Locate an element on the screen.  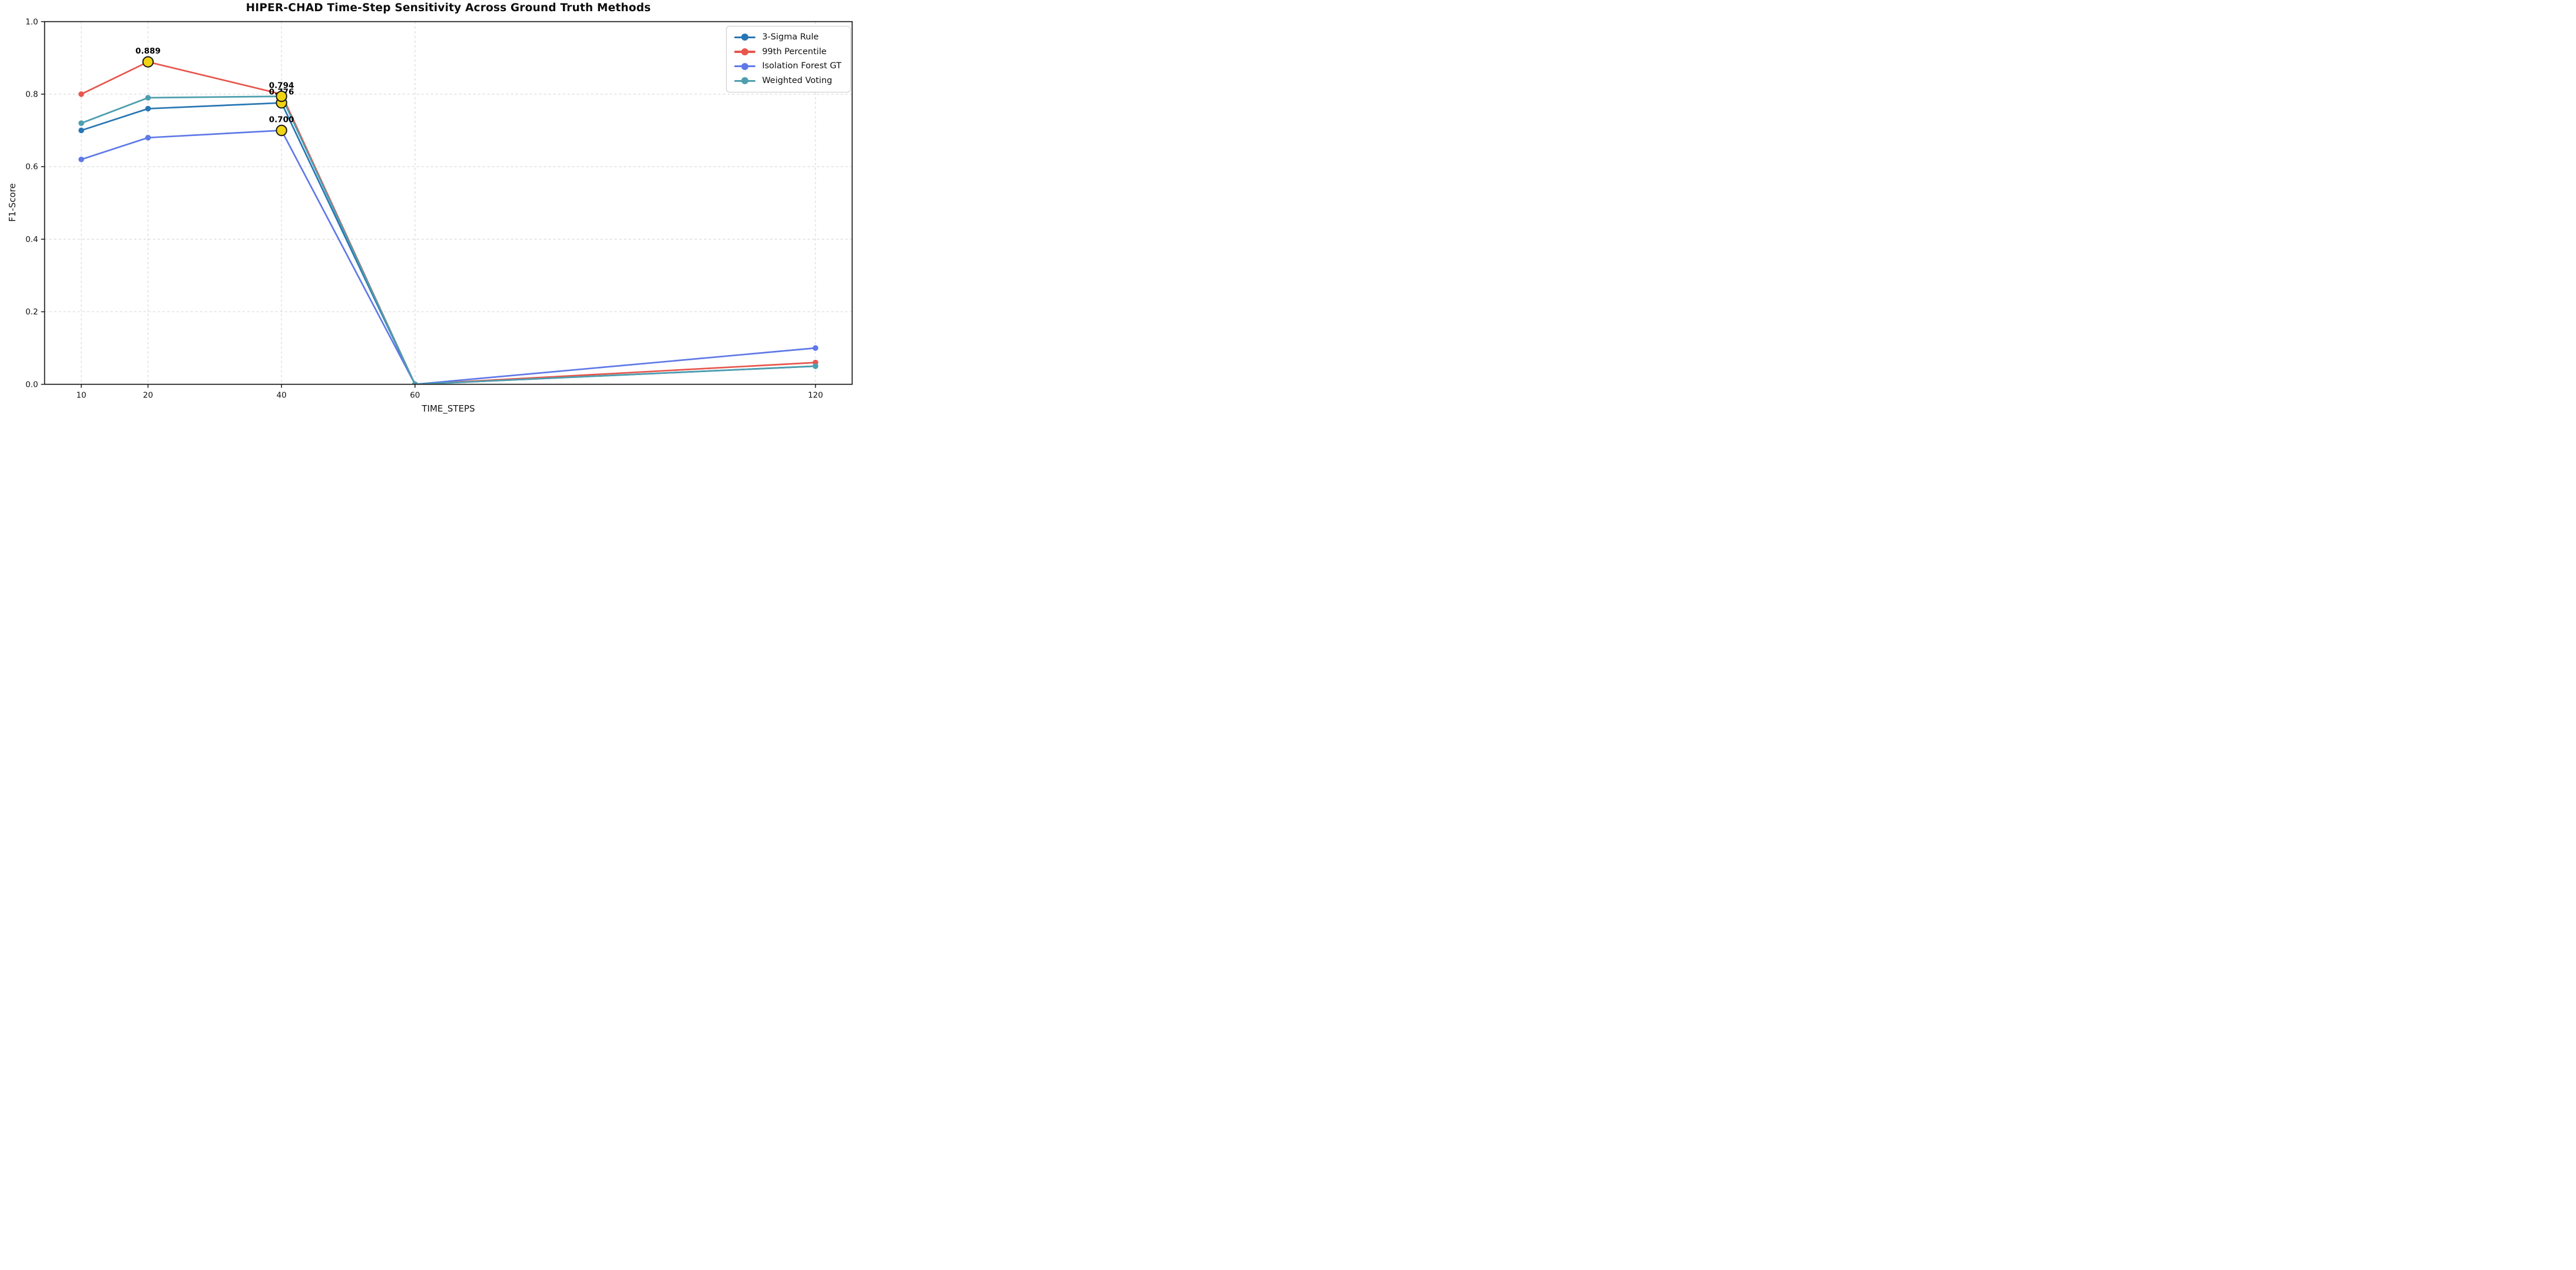
legend-item-99th-percentile: 99th Percentile is located at coordinates (787, 52).